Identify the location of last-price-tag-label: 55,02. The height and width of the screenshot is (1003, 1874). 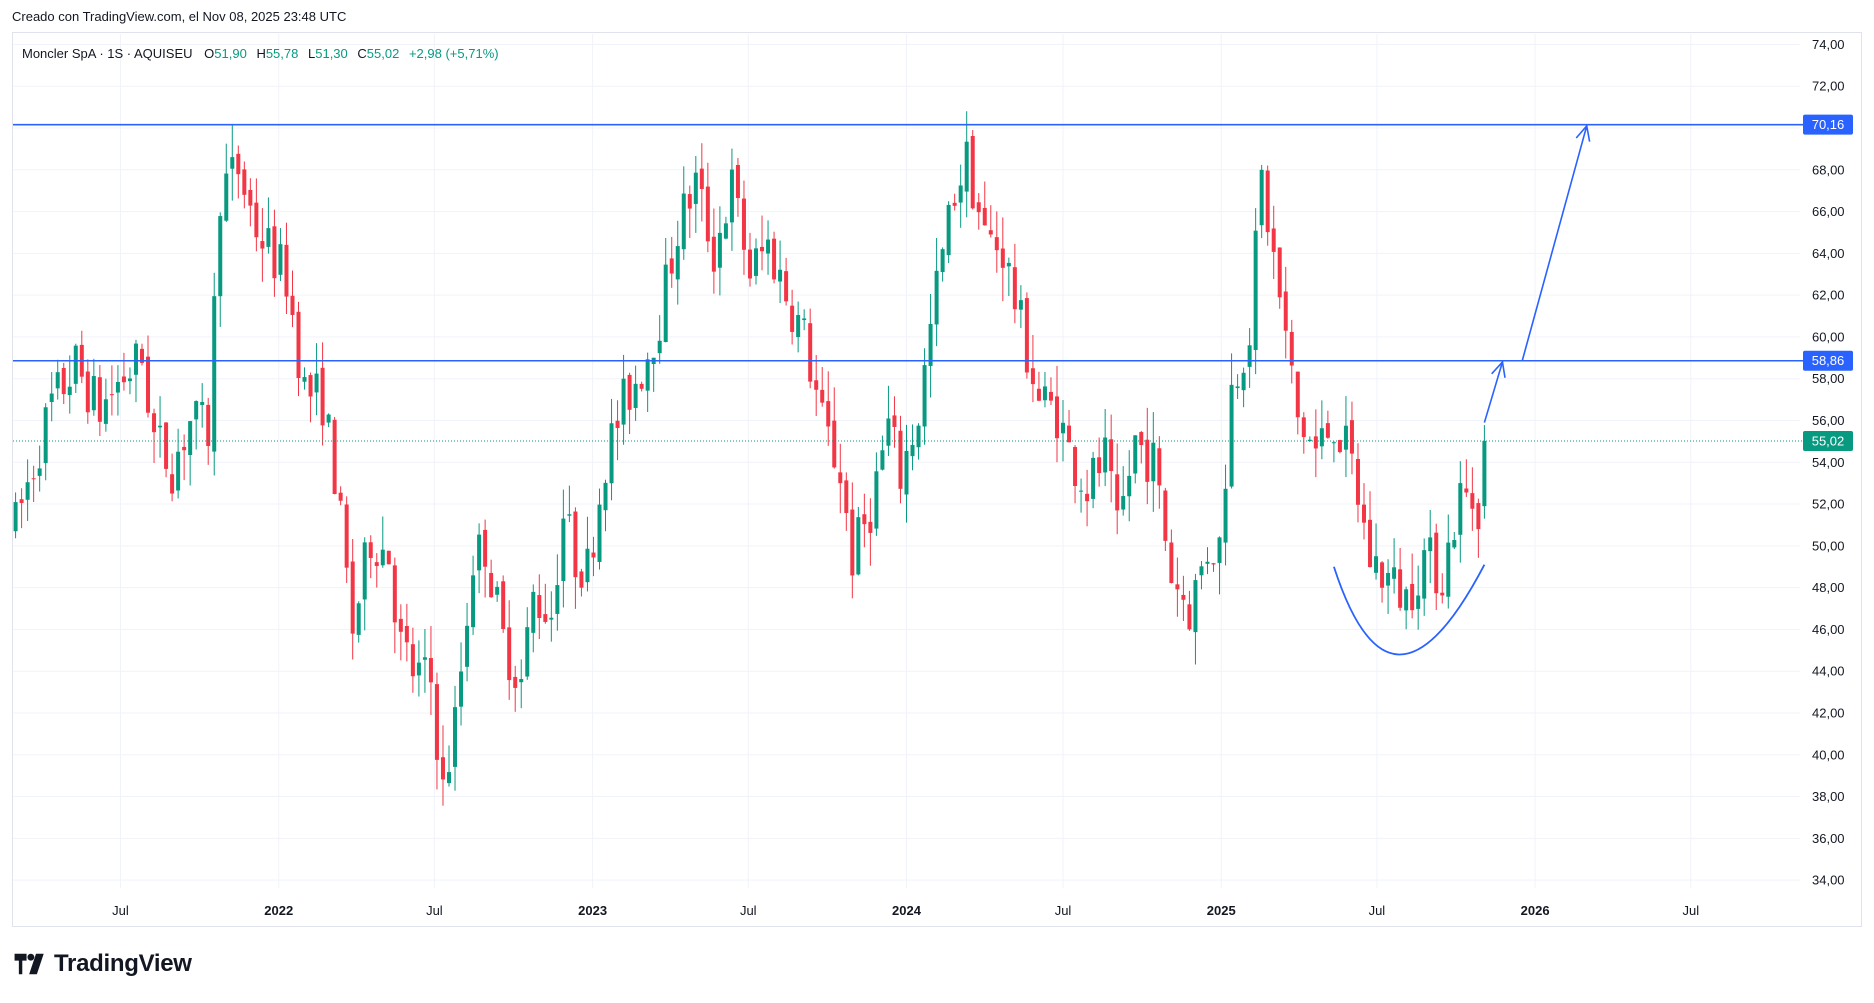
(1828, 440).